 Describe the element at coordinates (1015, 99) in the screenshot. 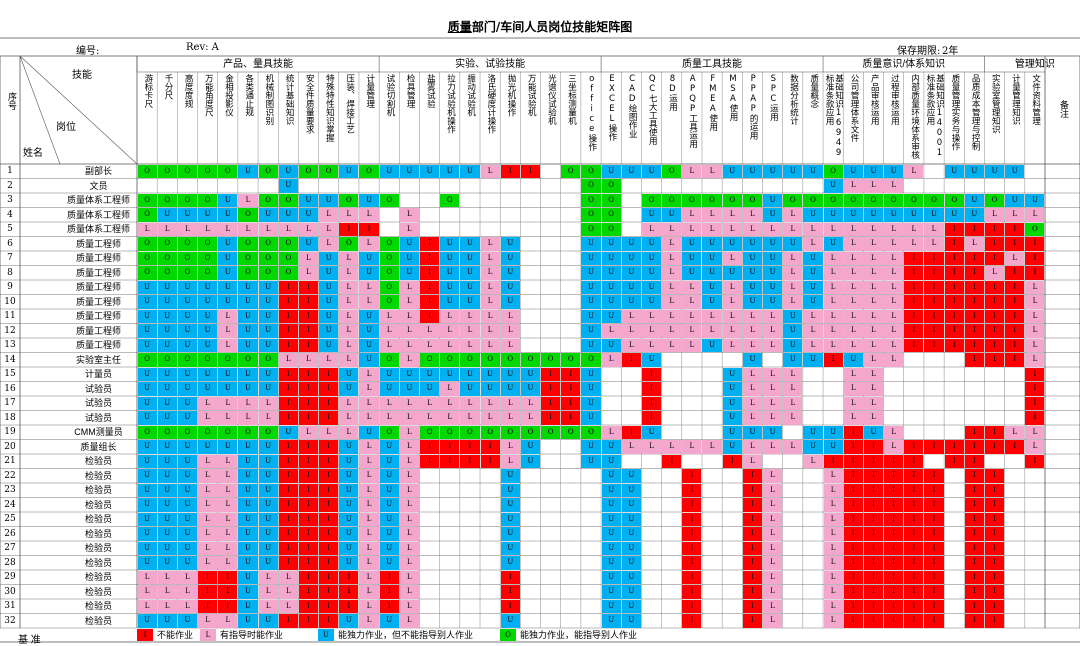

I see `skill-column-header: 计量管理知识` at that location.